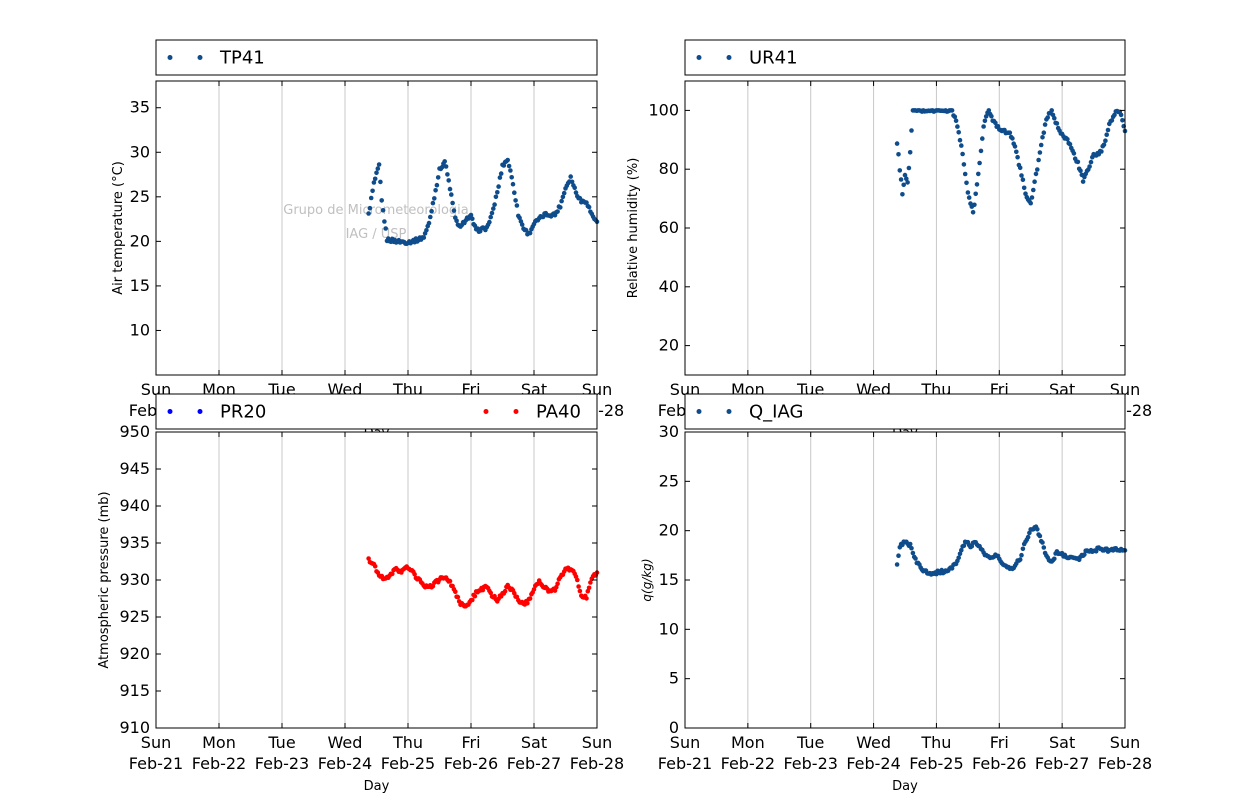 This screenshot has width=1250, height=810. Describe the element at coordinates (534, 763) in the screenshot. I see `x-tick-label-date: Feb-27` at that location.